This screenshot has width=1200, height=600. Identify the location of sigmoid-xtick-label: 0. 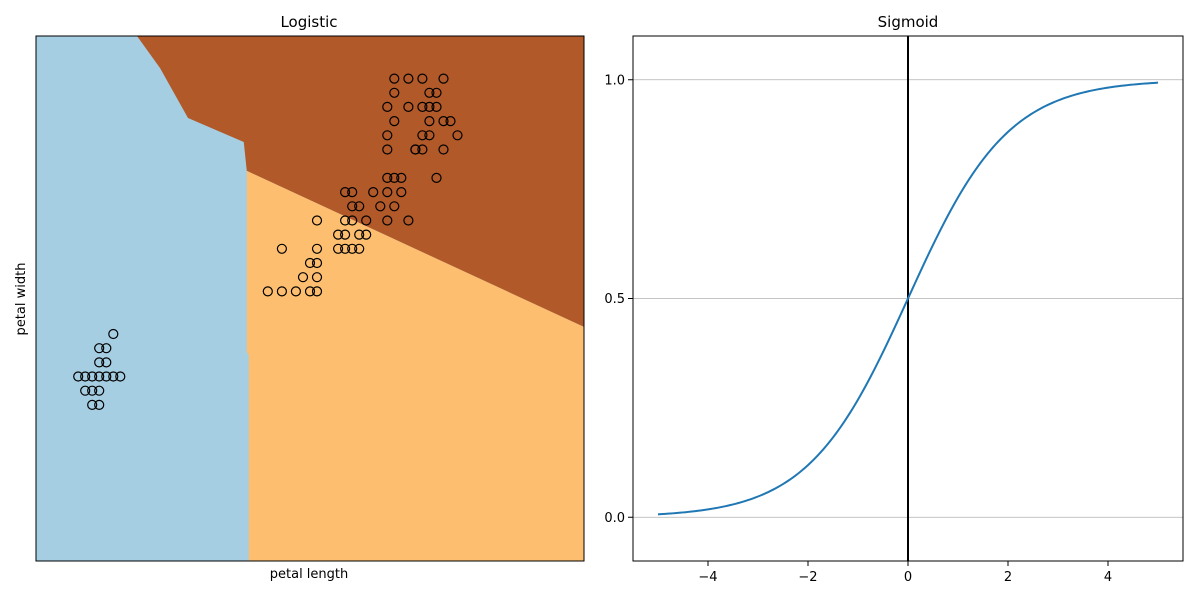
(908, 577).